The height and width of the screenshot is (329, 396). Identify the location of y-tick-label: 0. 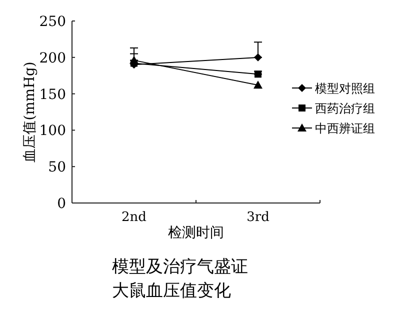
(61, 204).